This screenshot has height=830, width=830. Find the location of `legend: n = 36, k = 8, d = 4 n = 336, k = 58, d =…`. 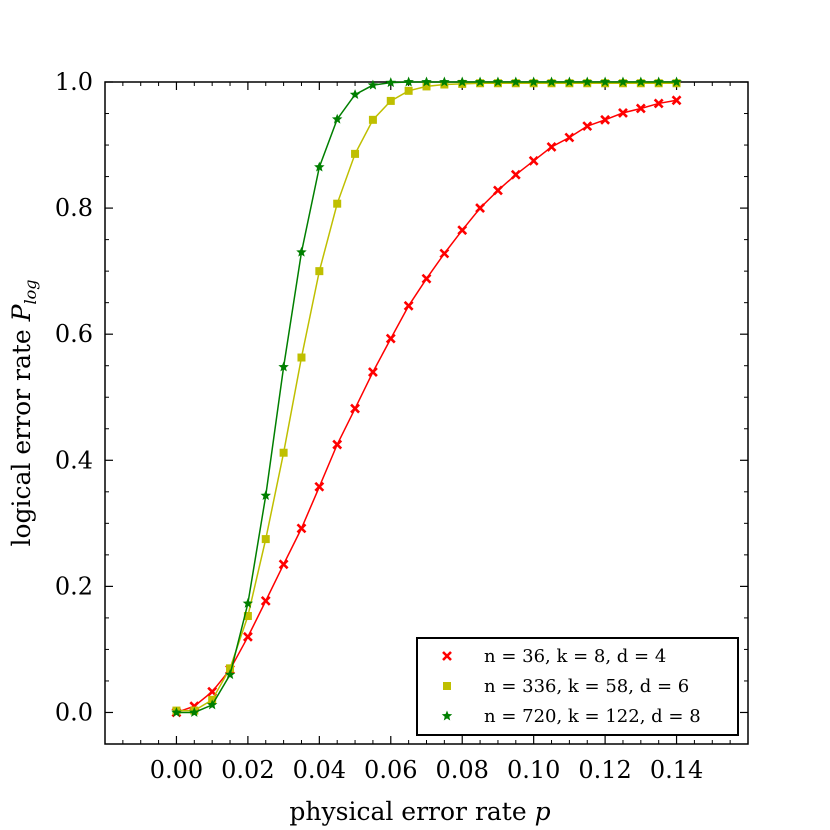

legend: n = 36, k = 8, d = 4 n = 336, k = 58, d =… is located at coordinates (577, 686).